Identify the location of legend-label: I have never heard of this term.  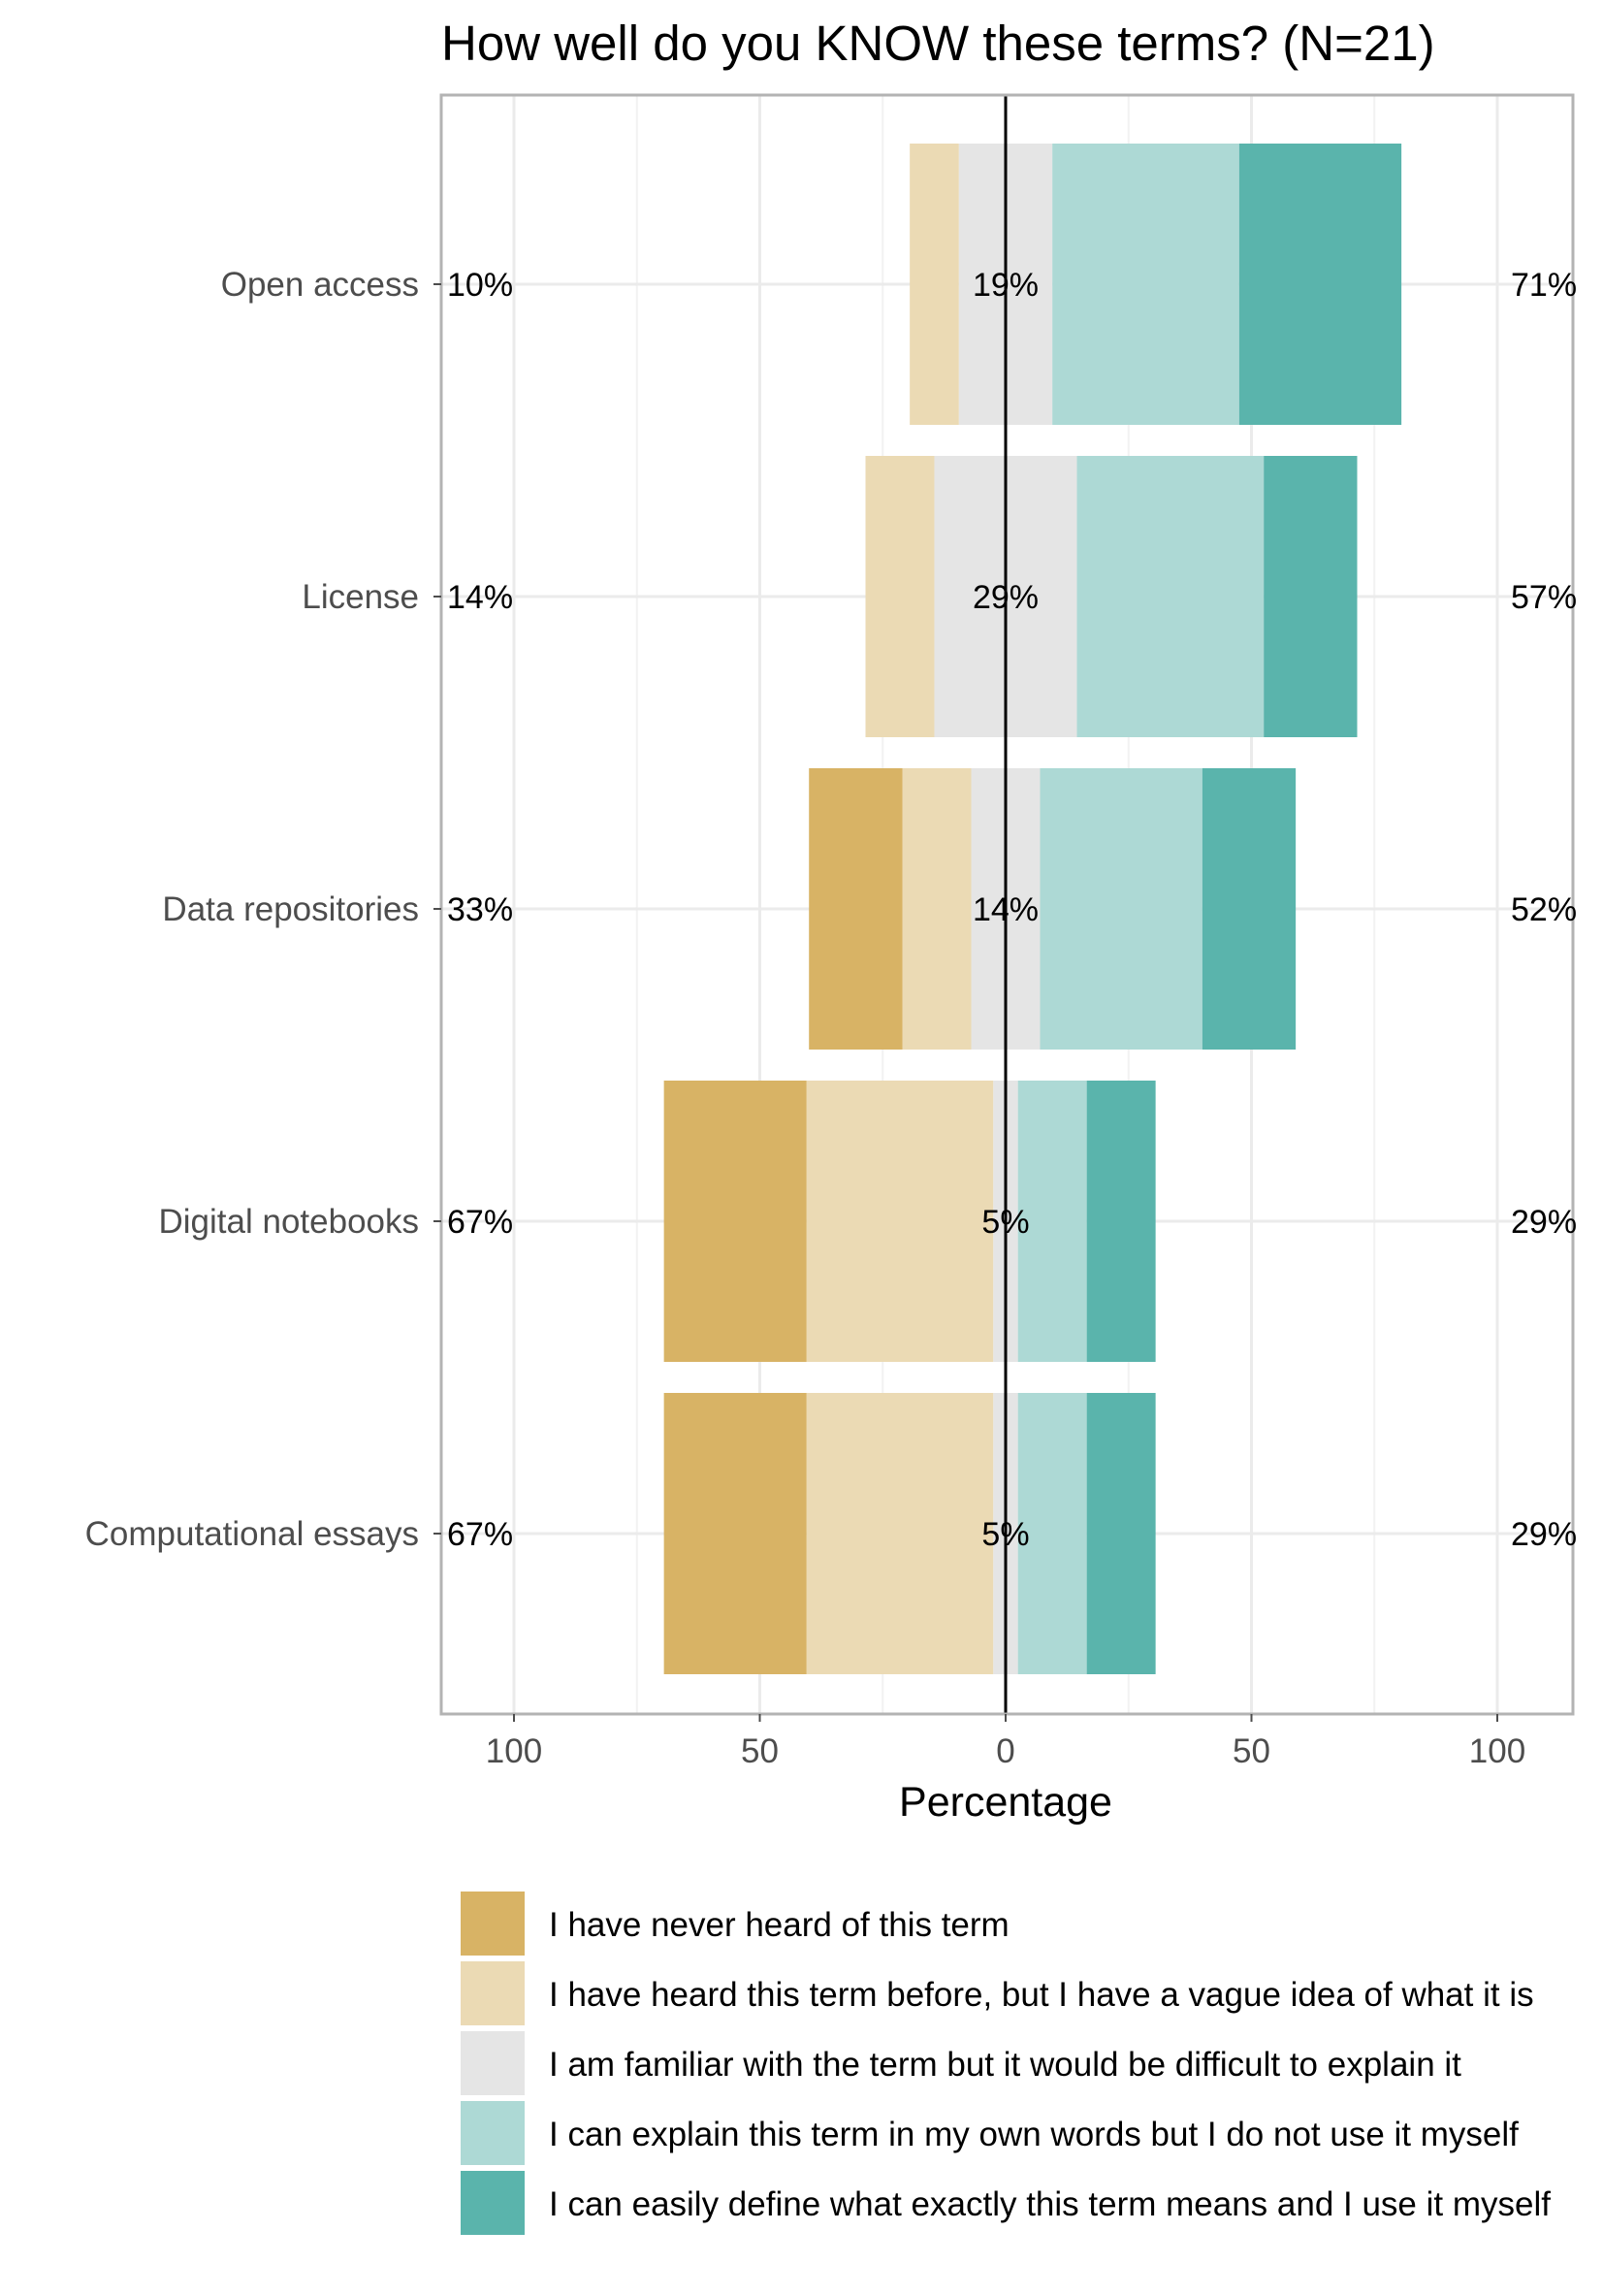
(780, 1925).